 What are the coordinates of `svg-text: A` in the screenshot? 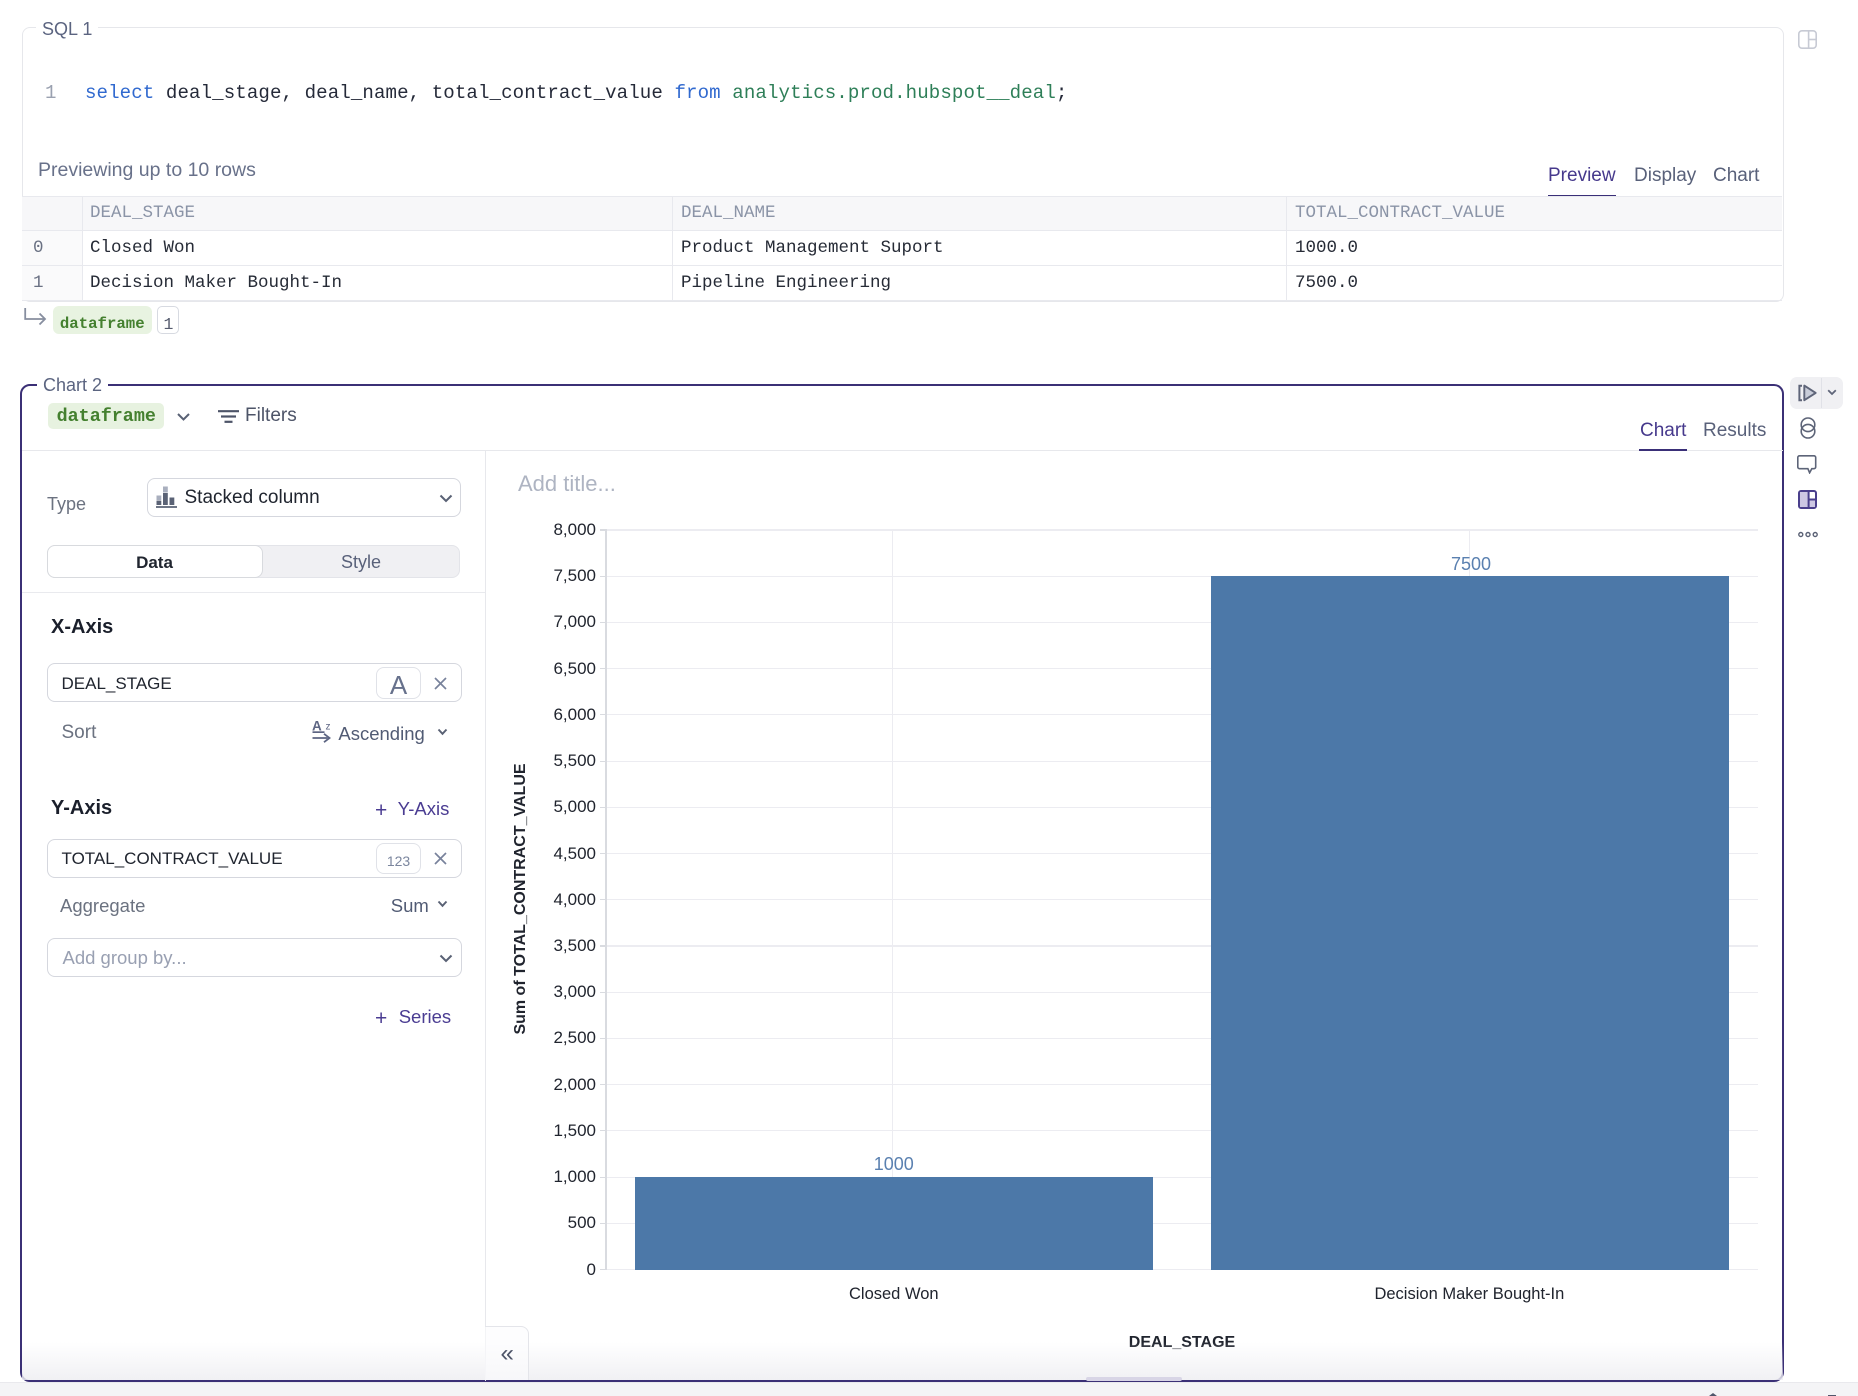 It's located at (317, 726).